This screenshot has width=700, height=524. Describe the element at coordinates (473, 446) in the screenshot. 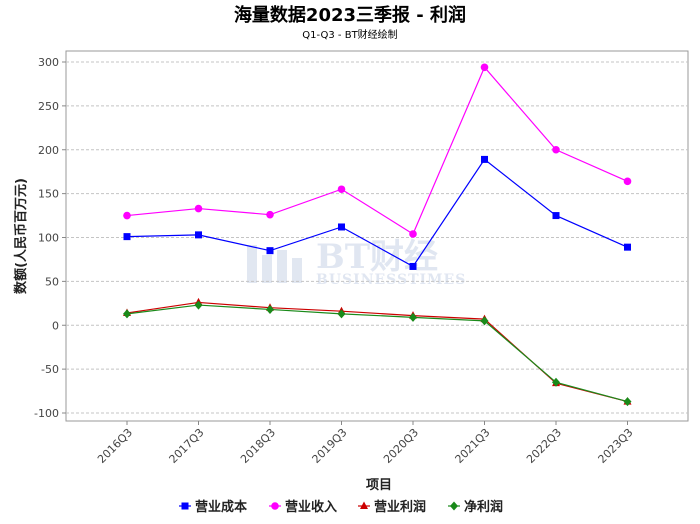

I see `x-tick-label: 2021Q3` at that location.